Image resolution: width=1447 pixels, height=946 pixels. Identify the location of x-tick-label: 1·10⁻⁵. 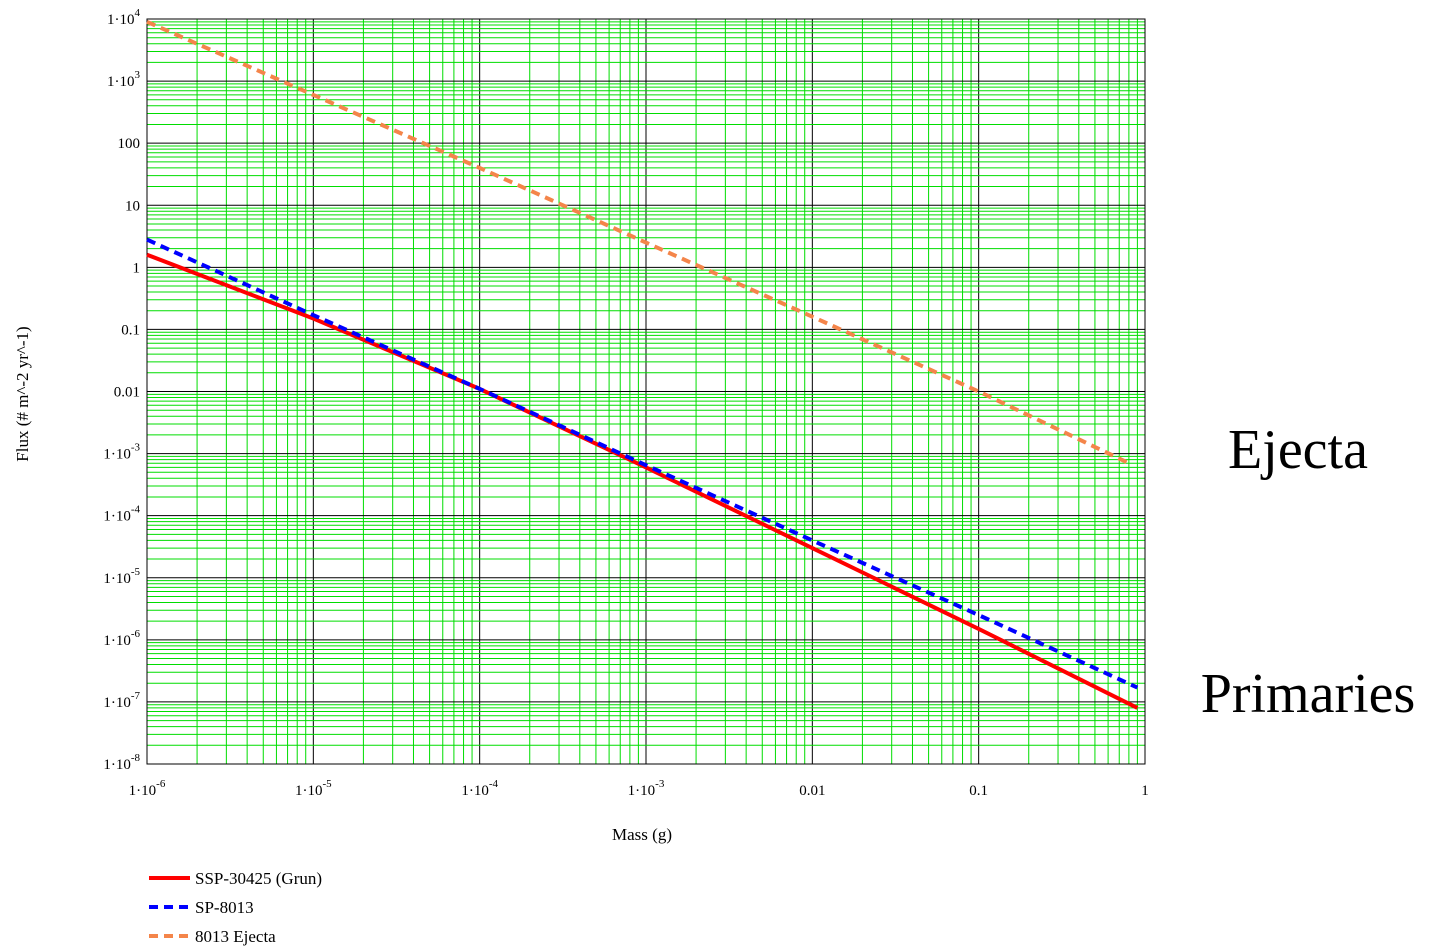
(313, 788).